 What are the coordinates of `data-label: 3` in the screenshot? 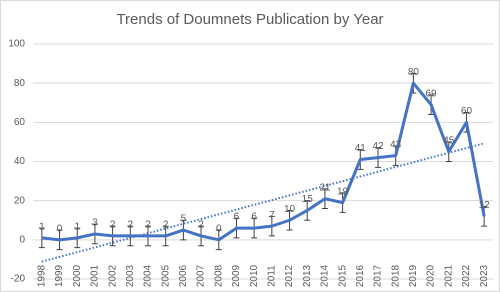 It's located at (95, 223).